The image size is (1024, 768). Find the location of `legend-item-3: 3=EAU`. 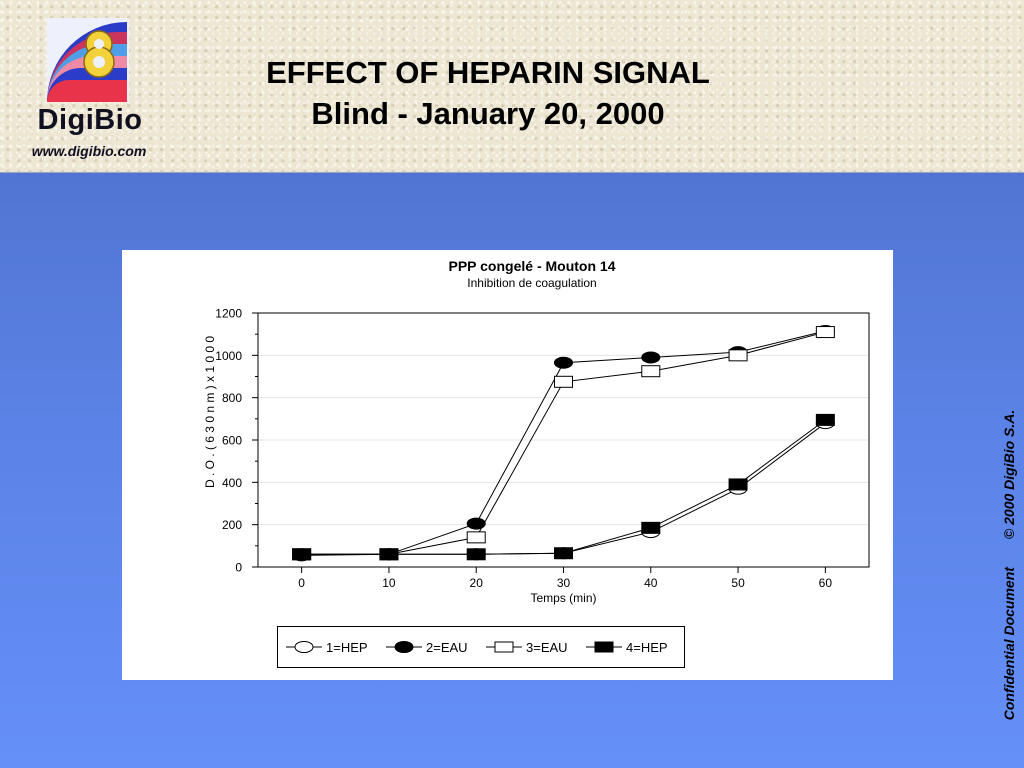

legend-item-3: 3=EAU is located at coordinates (527, 647).